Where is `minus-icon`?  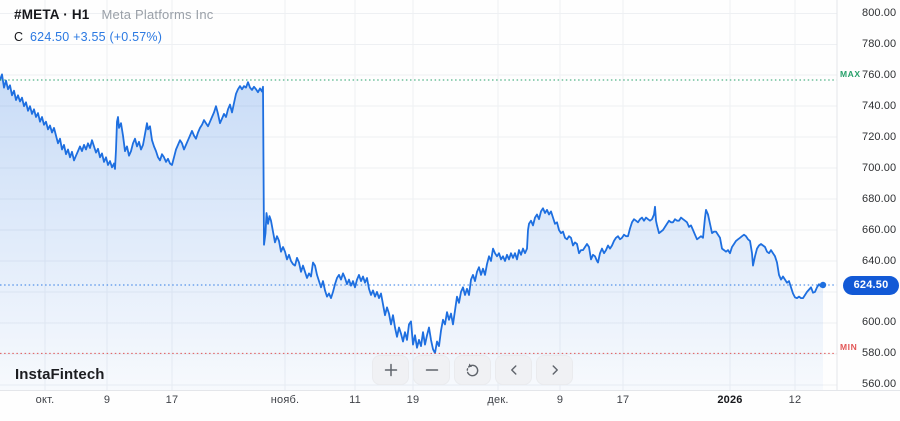
minus-icon is located at coordinates (431, 370).